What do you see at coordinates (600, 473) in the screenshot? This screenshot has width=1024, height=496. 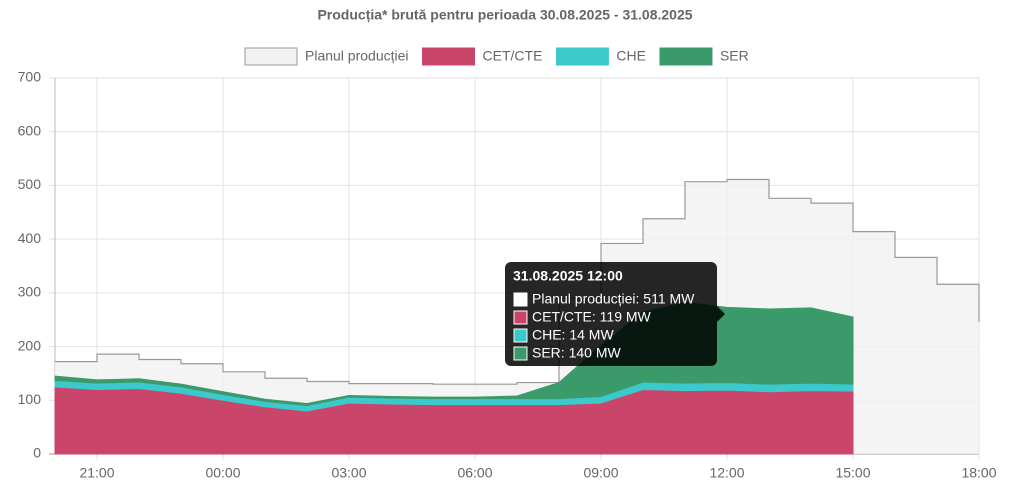 I see `x-tick-label: 09:00` at bounding box center [600, 473].